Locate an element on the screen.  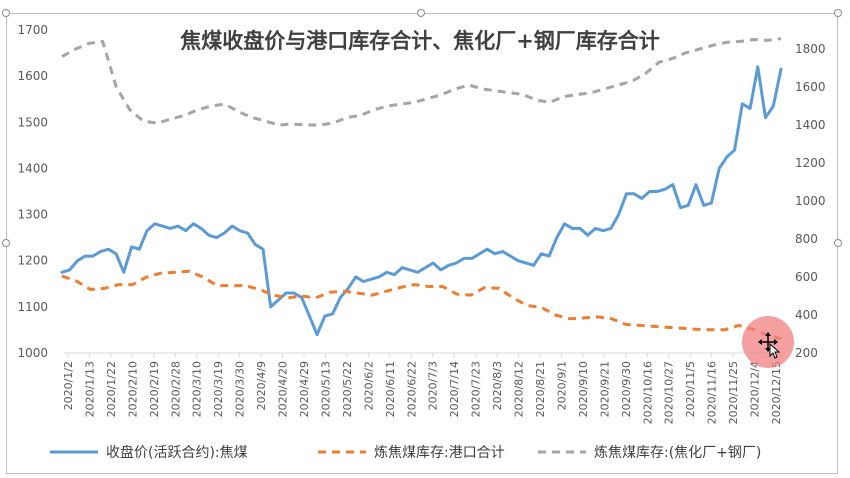
x-tick-label: 2020/2/28 is located at coordinates (175, 389).